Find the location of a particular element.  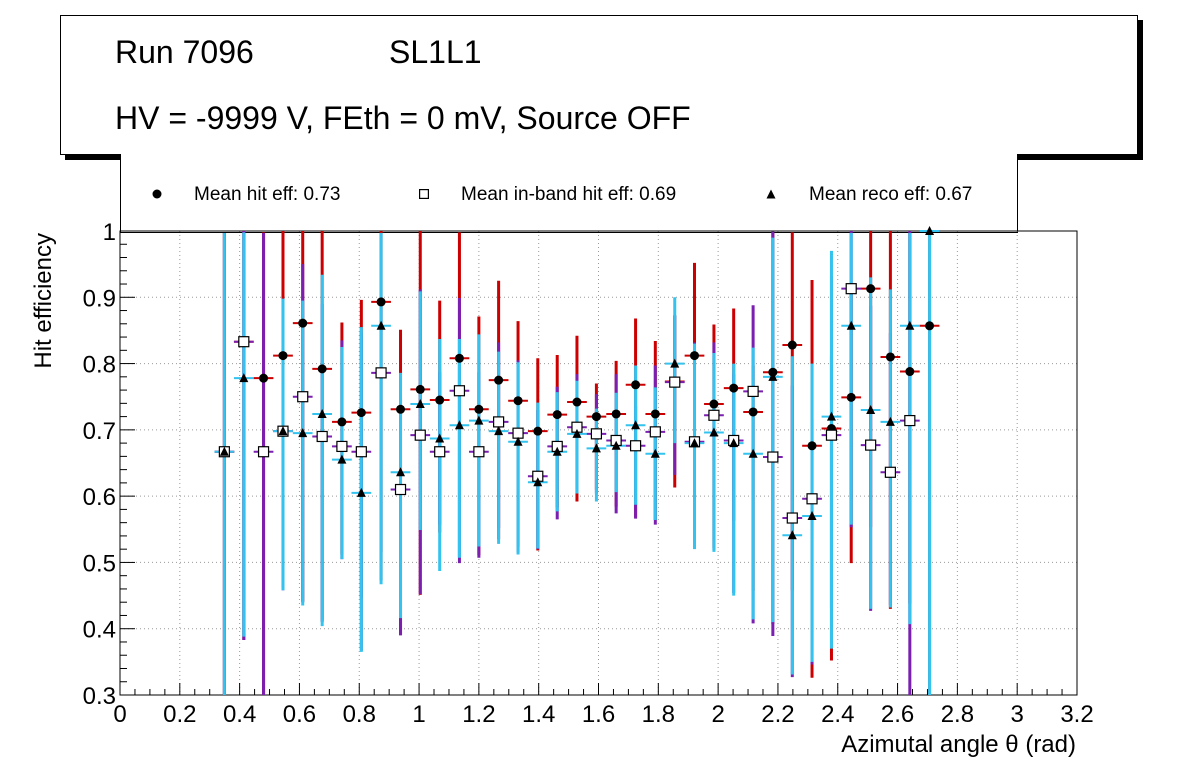

x-tick-label: 1.2 is located at coordinates (478, 714).